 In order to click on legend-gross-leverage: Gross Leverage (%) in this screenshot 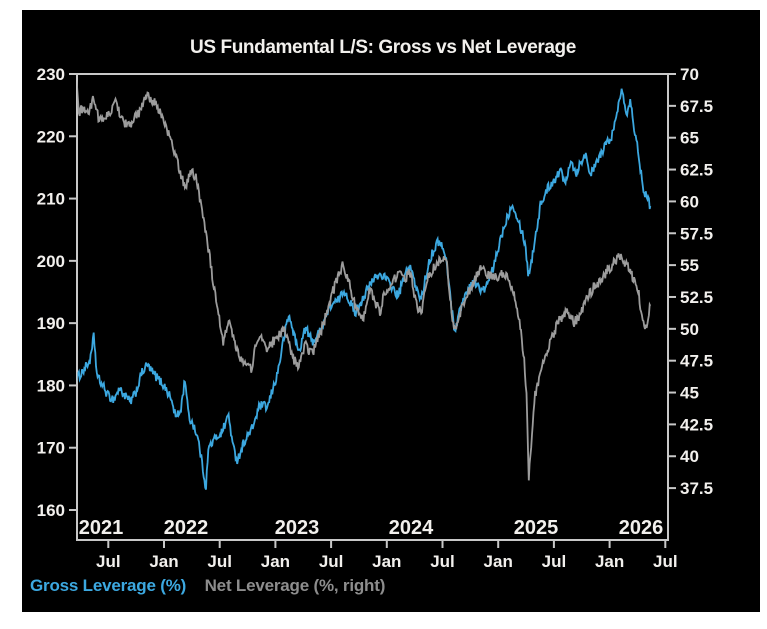, I will do `click(108, 585)`.